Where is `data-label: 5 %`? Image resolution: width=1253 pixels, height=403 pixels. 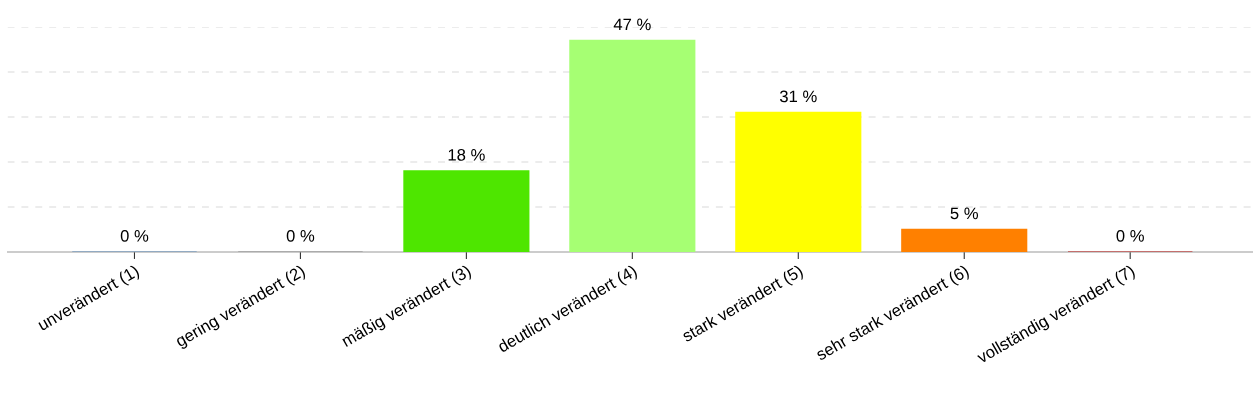 data-label: 5 % is located at coordinates (964, 213).